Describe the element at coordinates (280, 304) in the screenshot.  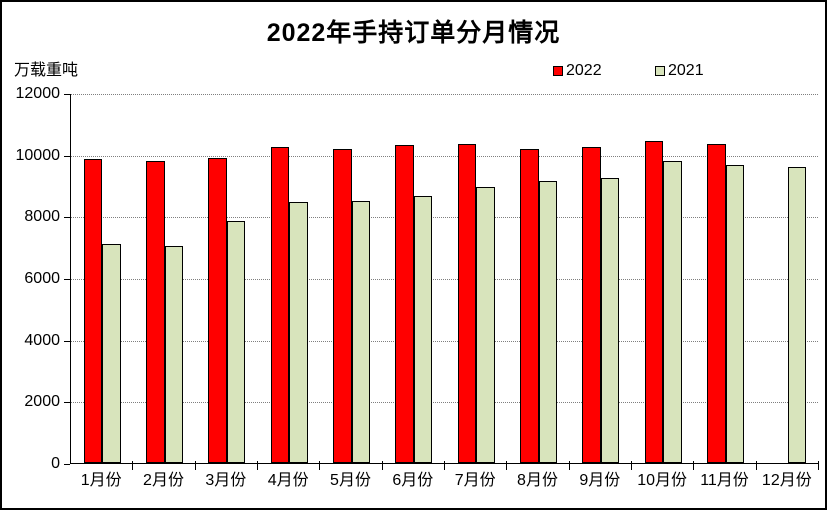
I see `bar-2022-4月份` at that location.